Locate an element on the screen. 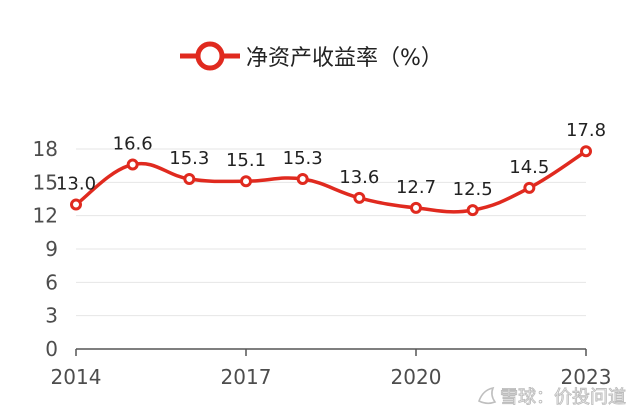 The image size is (644, 418). data-points is located at coordinates (331, 181).